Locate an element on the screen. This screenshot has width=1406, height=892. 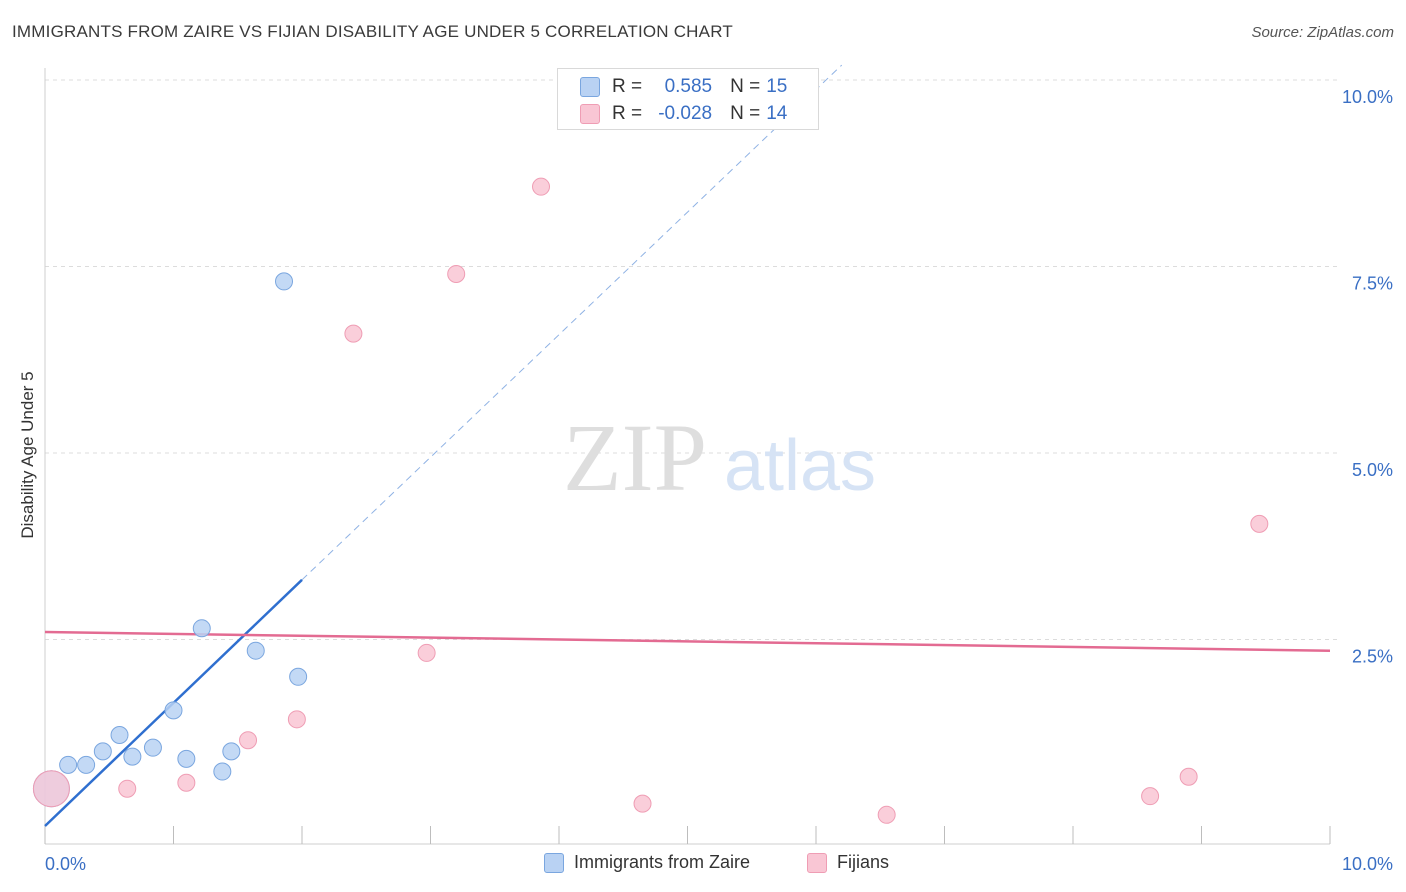
zaire-legend-swatch is located at coordinates (554, 862).